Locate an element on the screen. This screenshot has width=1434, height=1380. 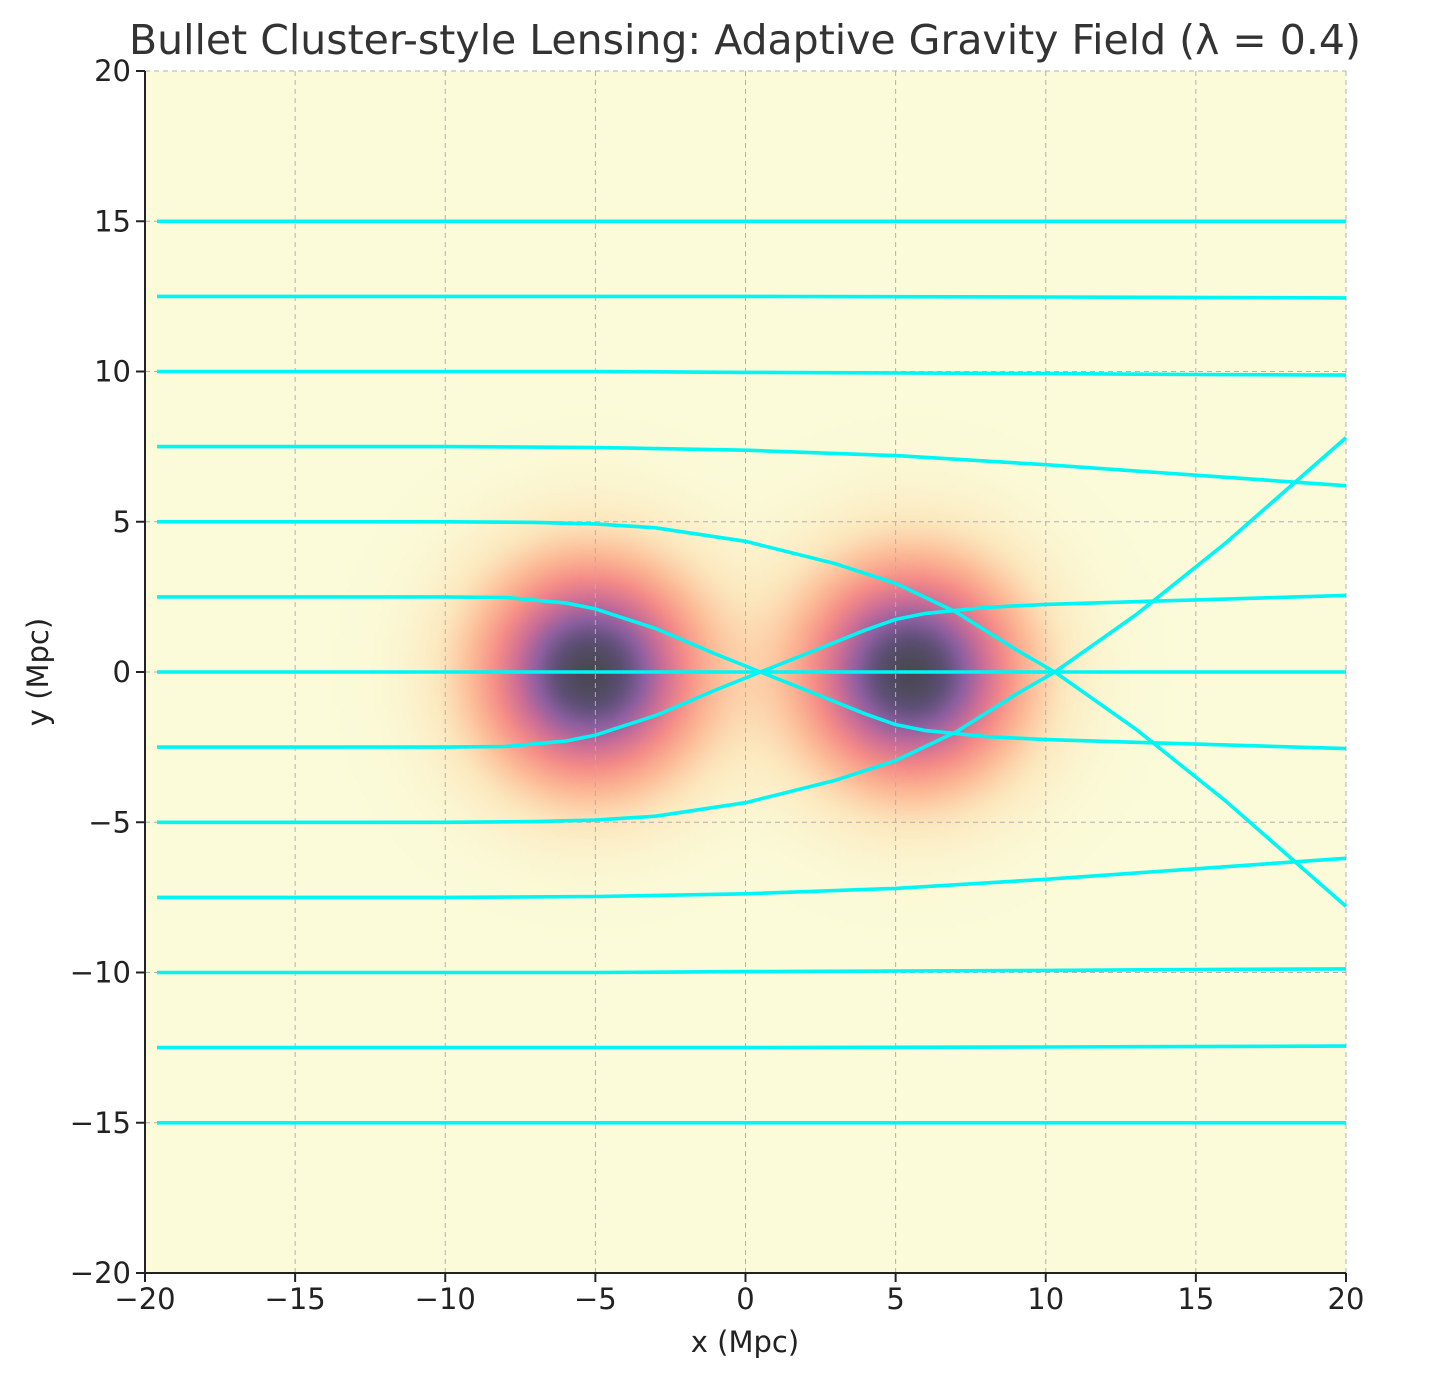
y-tick-label: 5 is located at coordinates (122, 522).